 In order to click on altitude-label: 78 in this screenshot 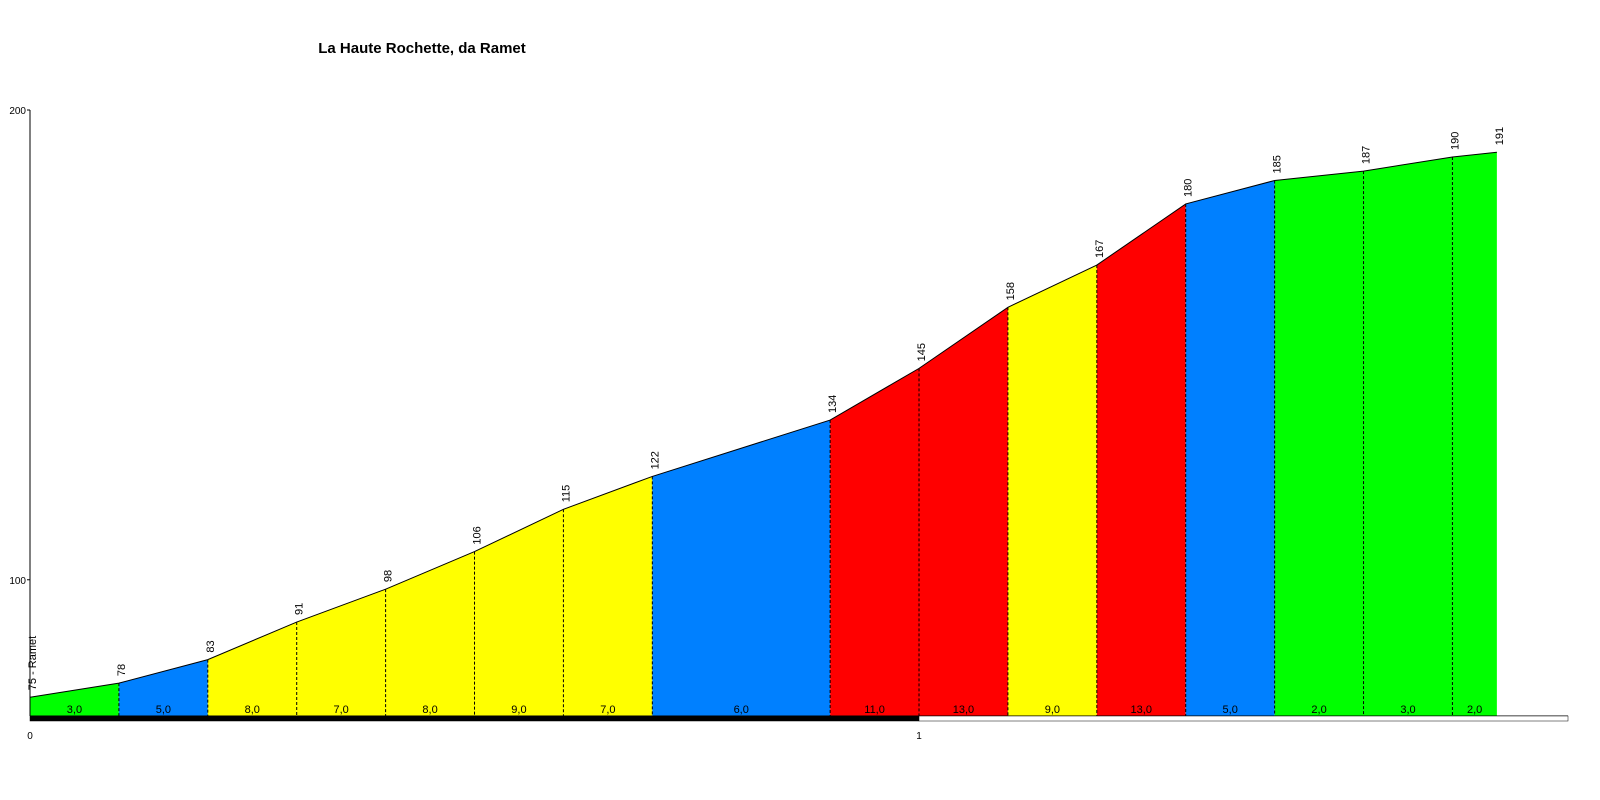, I will do `click(122, 670)`.